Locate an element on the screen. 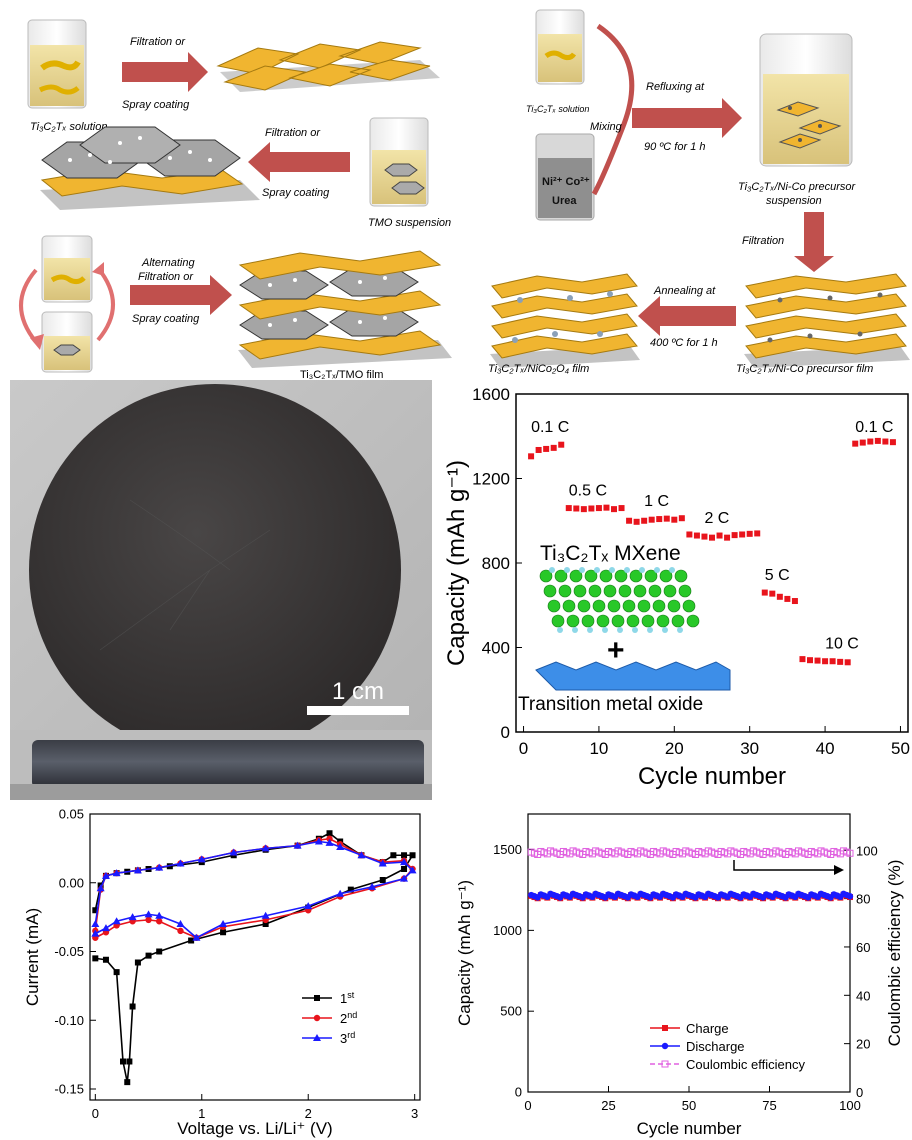 The width and height of the screenshot is (912, 1140). rate-annotation: 5 C is located at coordinates (777, 575).